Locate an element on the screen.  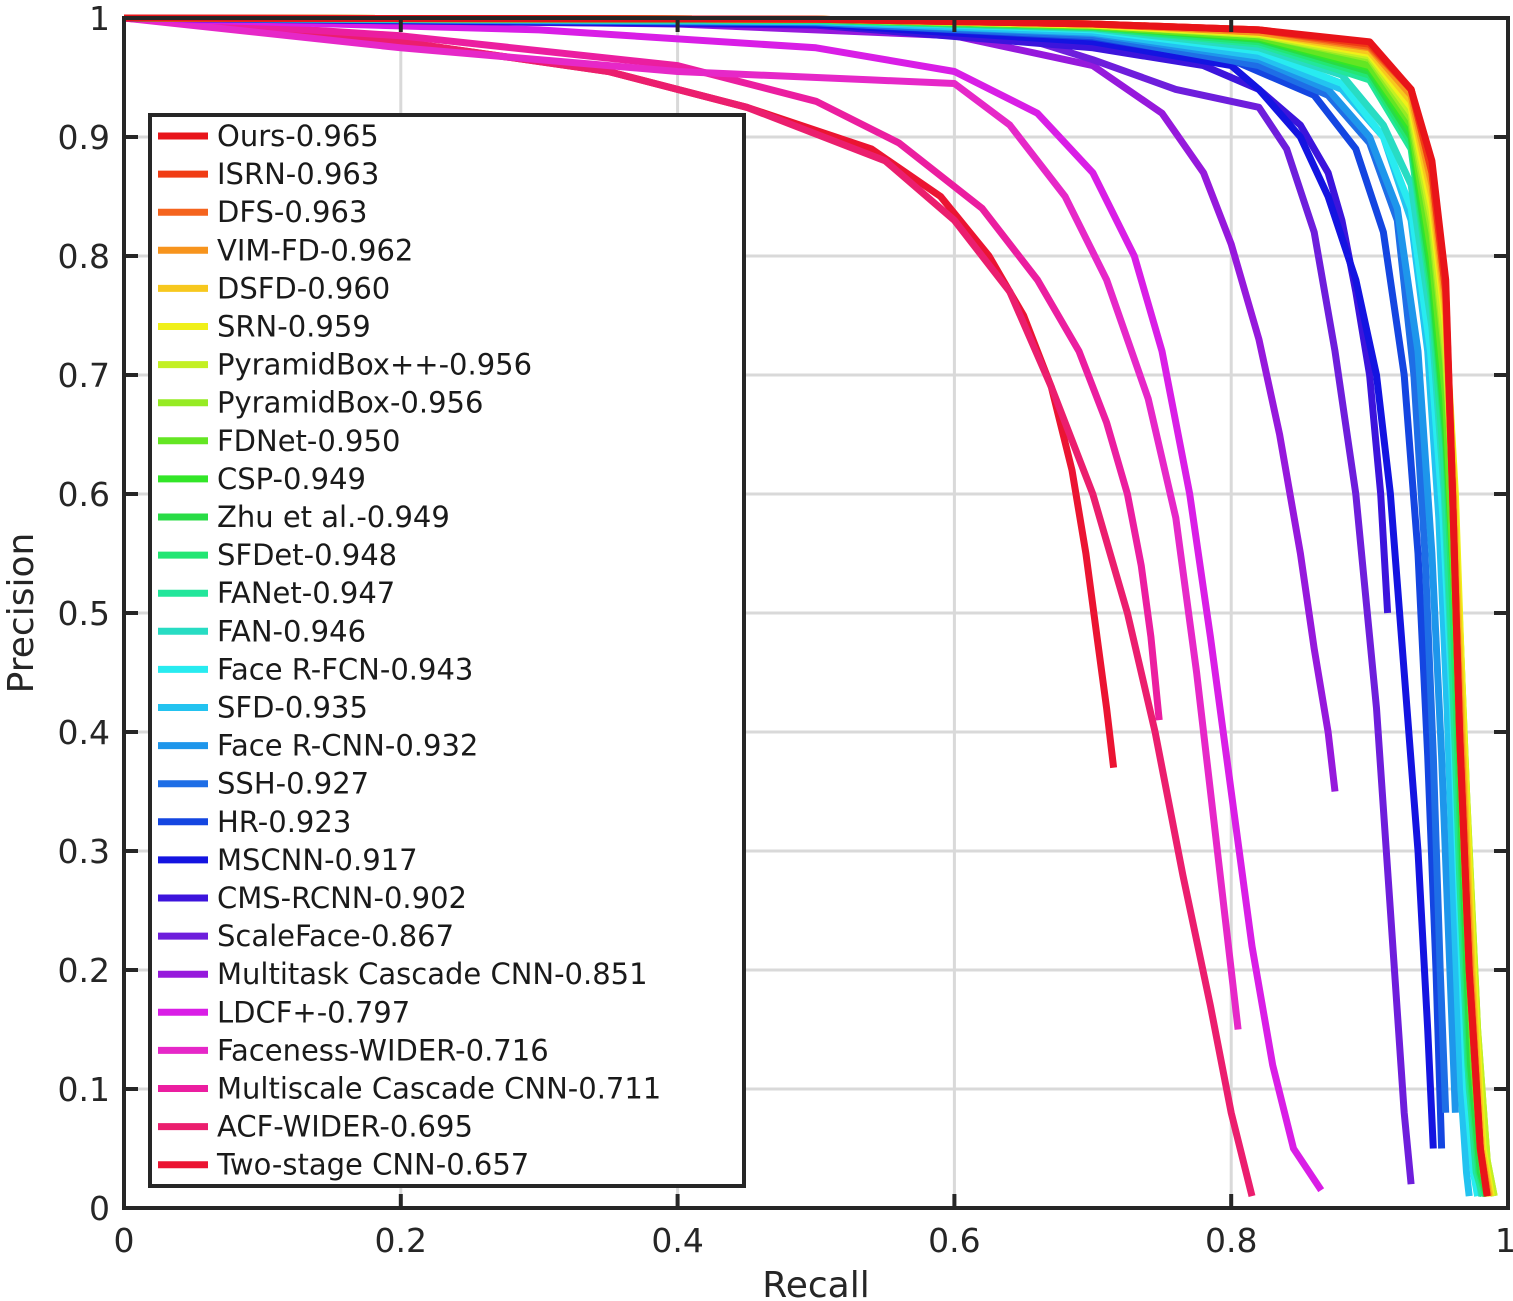
legend-label: SFD-0.935 is located at coordinates (292, 708).